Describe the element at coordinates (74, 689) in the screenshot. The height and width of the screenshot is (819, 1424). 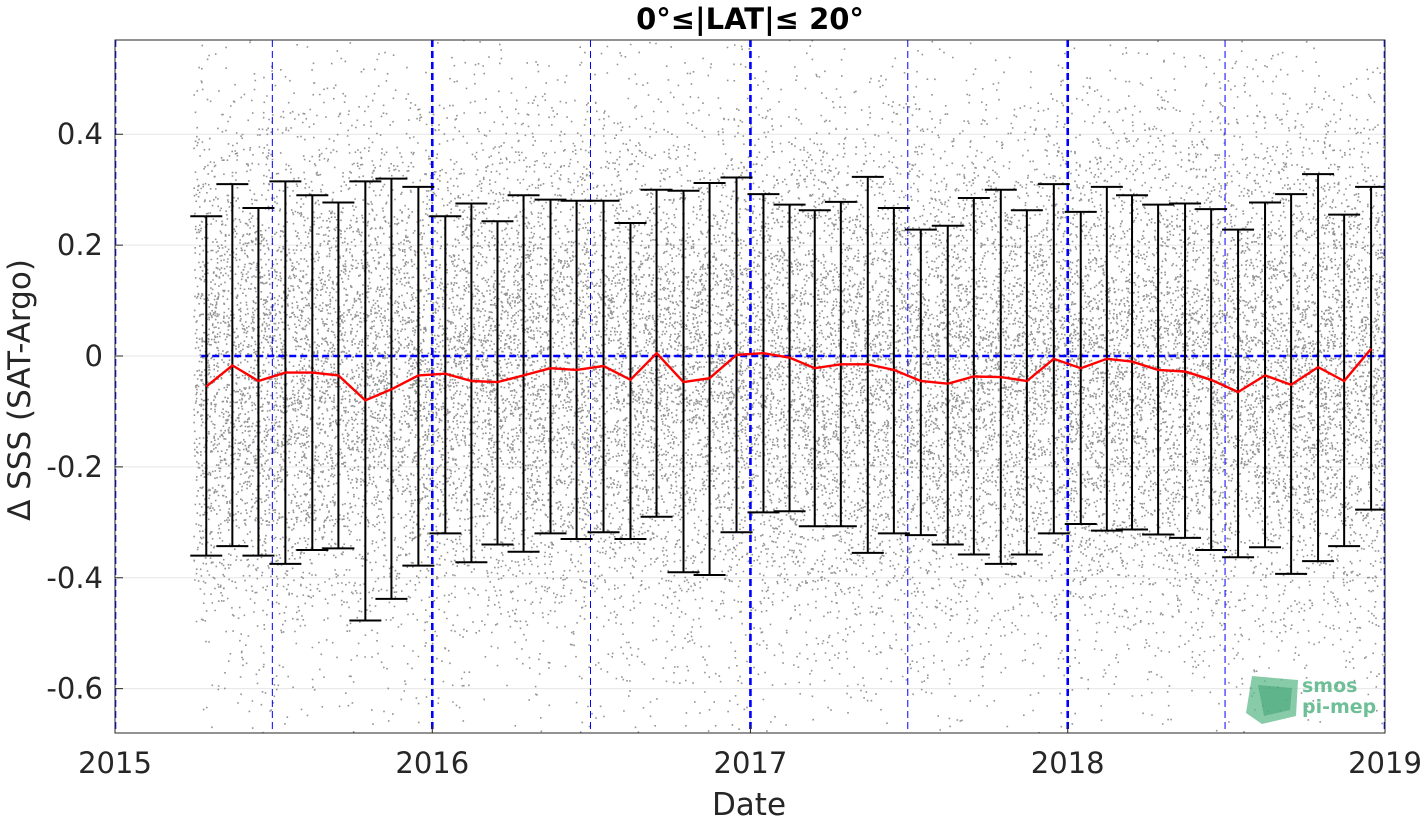
I see `y-tick-label: -0.6` at that location.